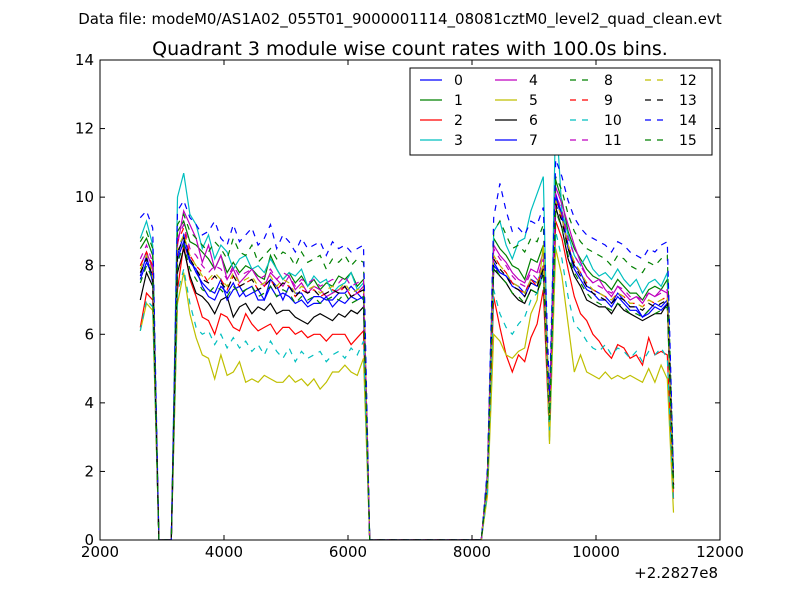  Describe the element at coordinates (688, 141) in the screenshot. I see `legend-label-15: 15` at that location.